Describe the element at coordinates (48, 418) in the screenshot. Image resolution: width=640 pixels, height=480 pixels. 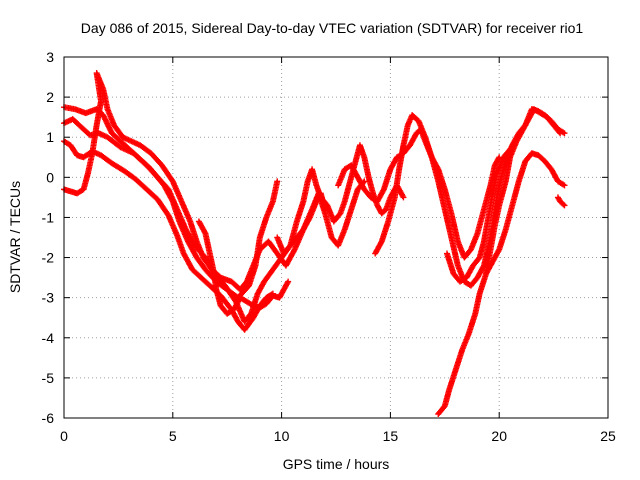
I see `y-tick-label: -6` at that location.